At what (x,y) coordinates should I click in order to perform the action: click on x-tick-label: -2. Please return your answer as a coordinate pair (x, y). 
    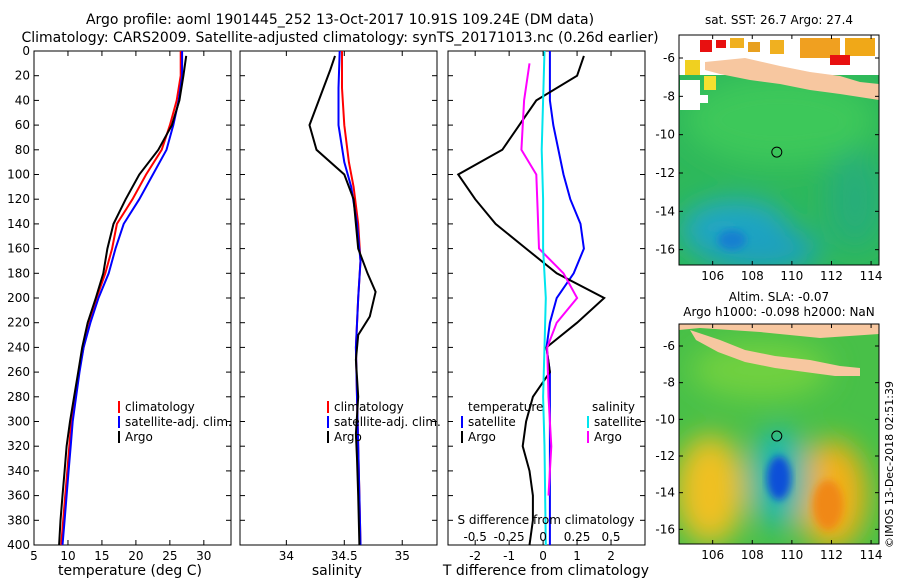
    Looking at the image, I should click on (475, 556).